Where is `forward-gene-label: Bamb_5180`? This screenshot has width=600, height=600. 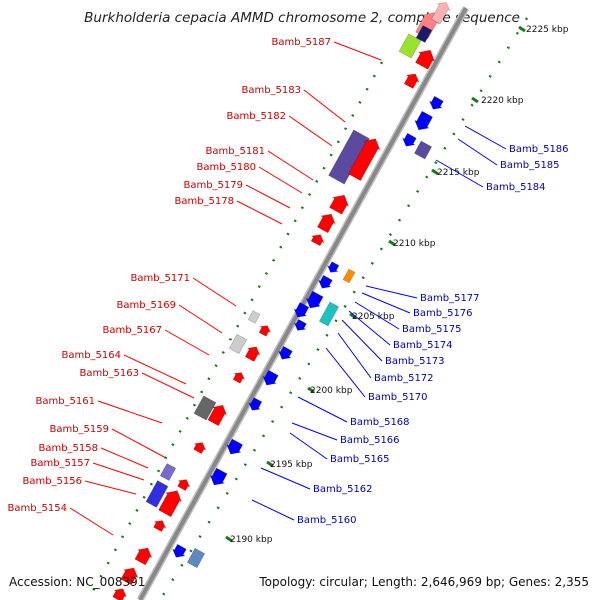
forward-gene-label: Bamb_5180 is located at coordinates (226, 167).